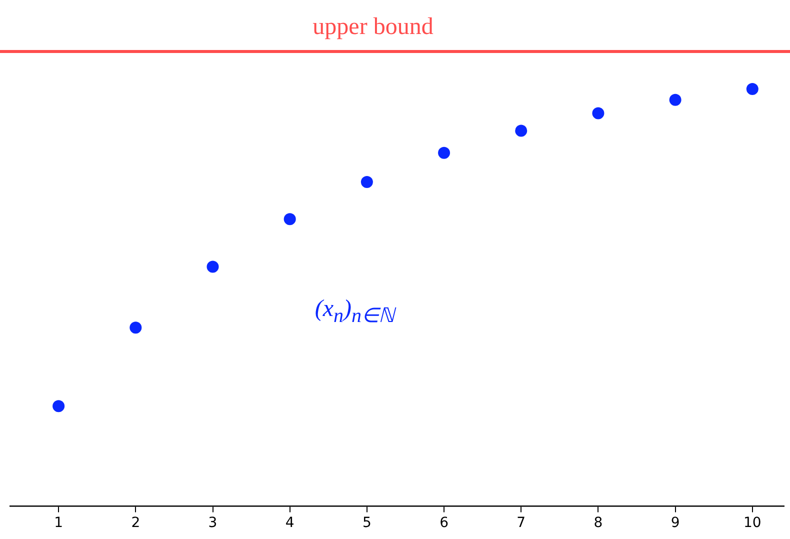 Image resolution: width=790 pixels, height=539 pixels. I want to click on x-tick-label: 9, so click(675, 523).